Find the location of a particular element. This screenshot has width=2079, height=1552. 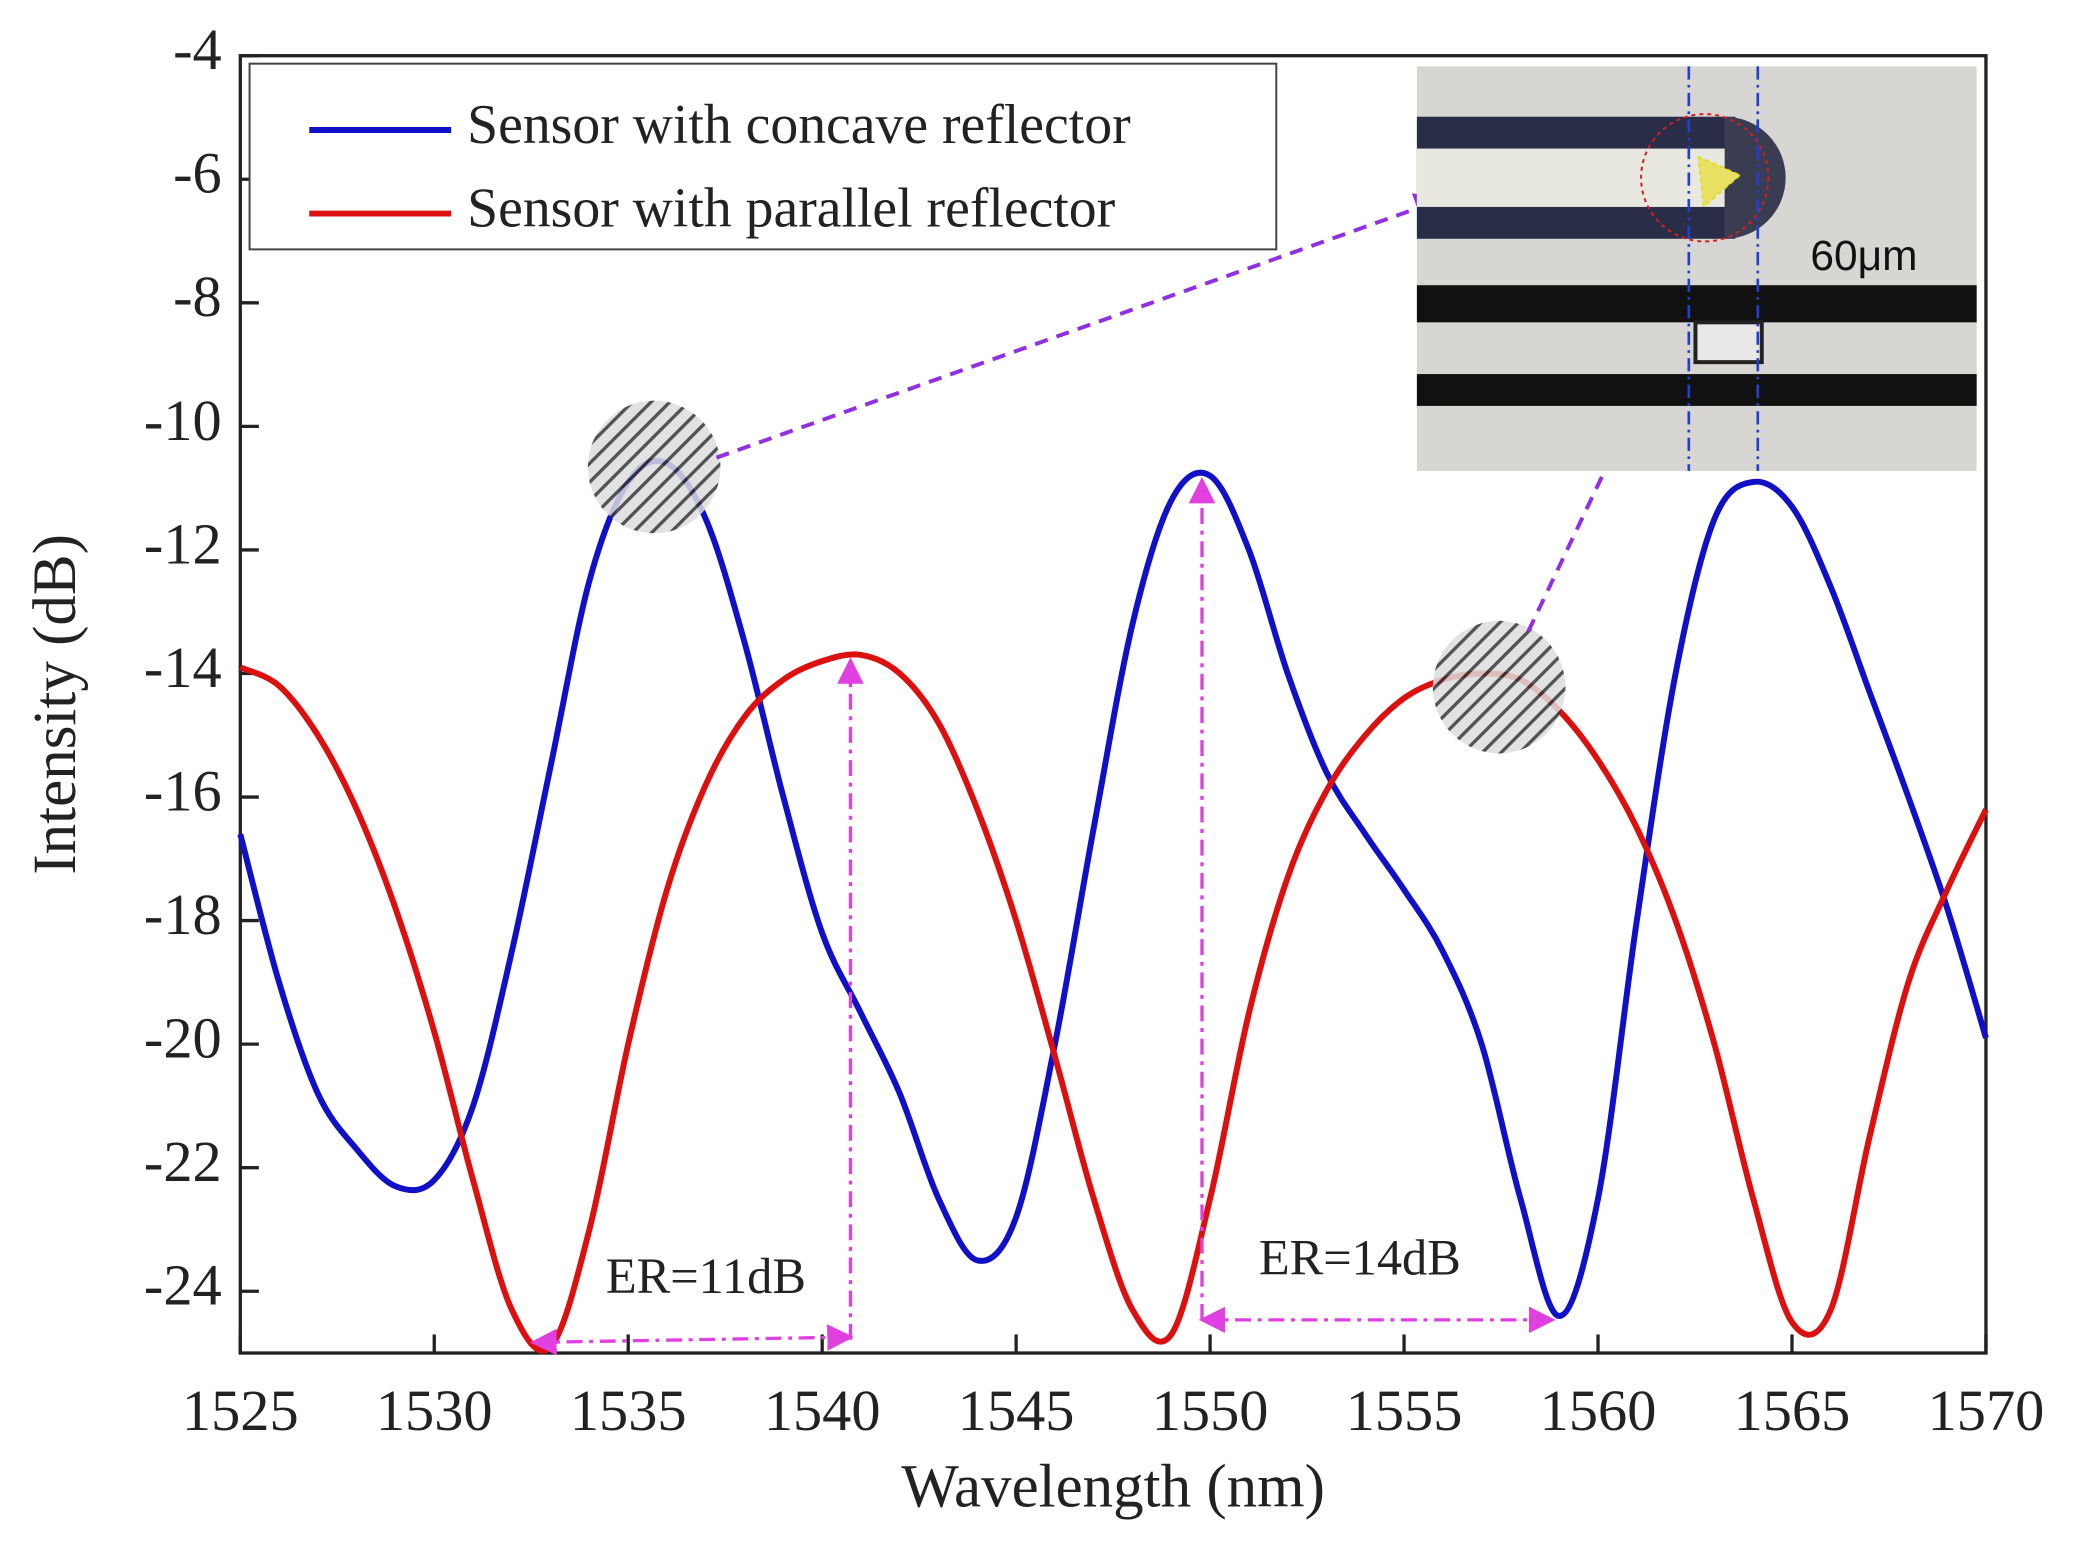

legend-box is located at coordinates (763, 156).